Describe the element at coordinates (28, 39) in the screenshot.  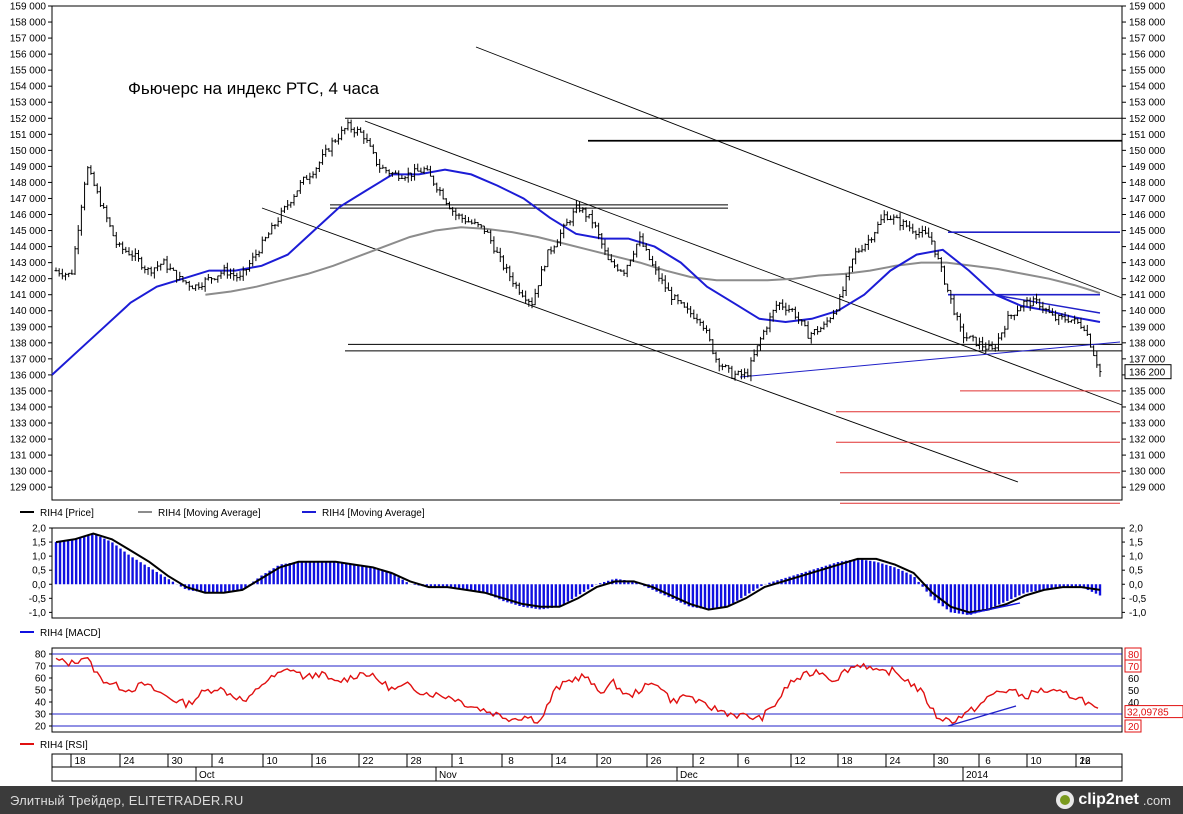
I see `y-tick-label-left: 157 000` at that location.